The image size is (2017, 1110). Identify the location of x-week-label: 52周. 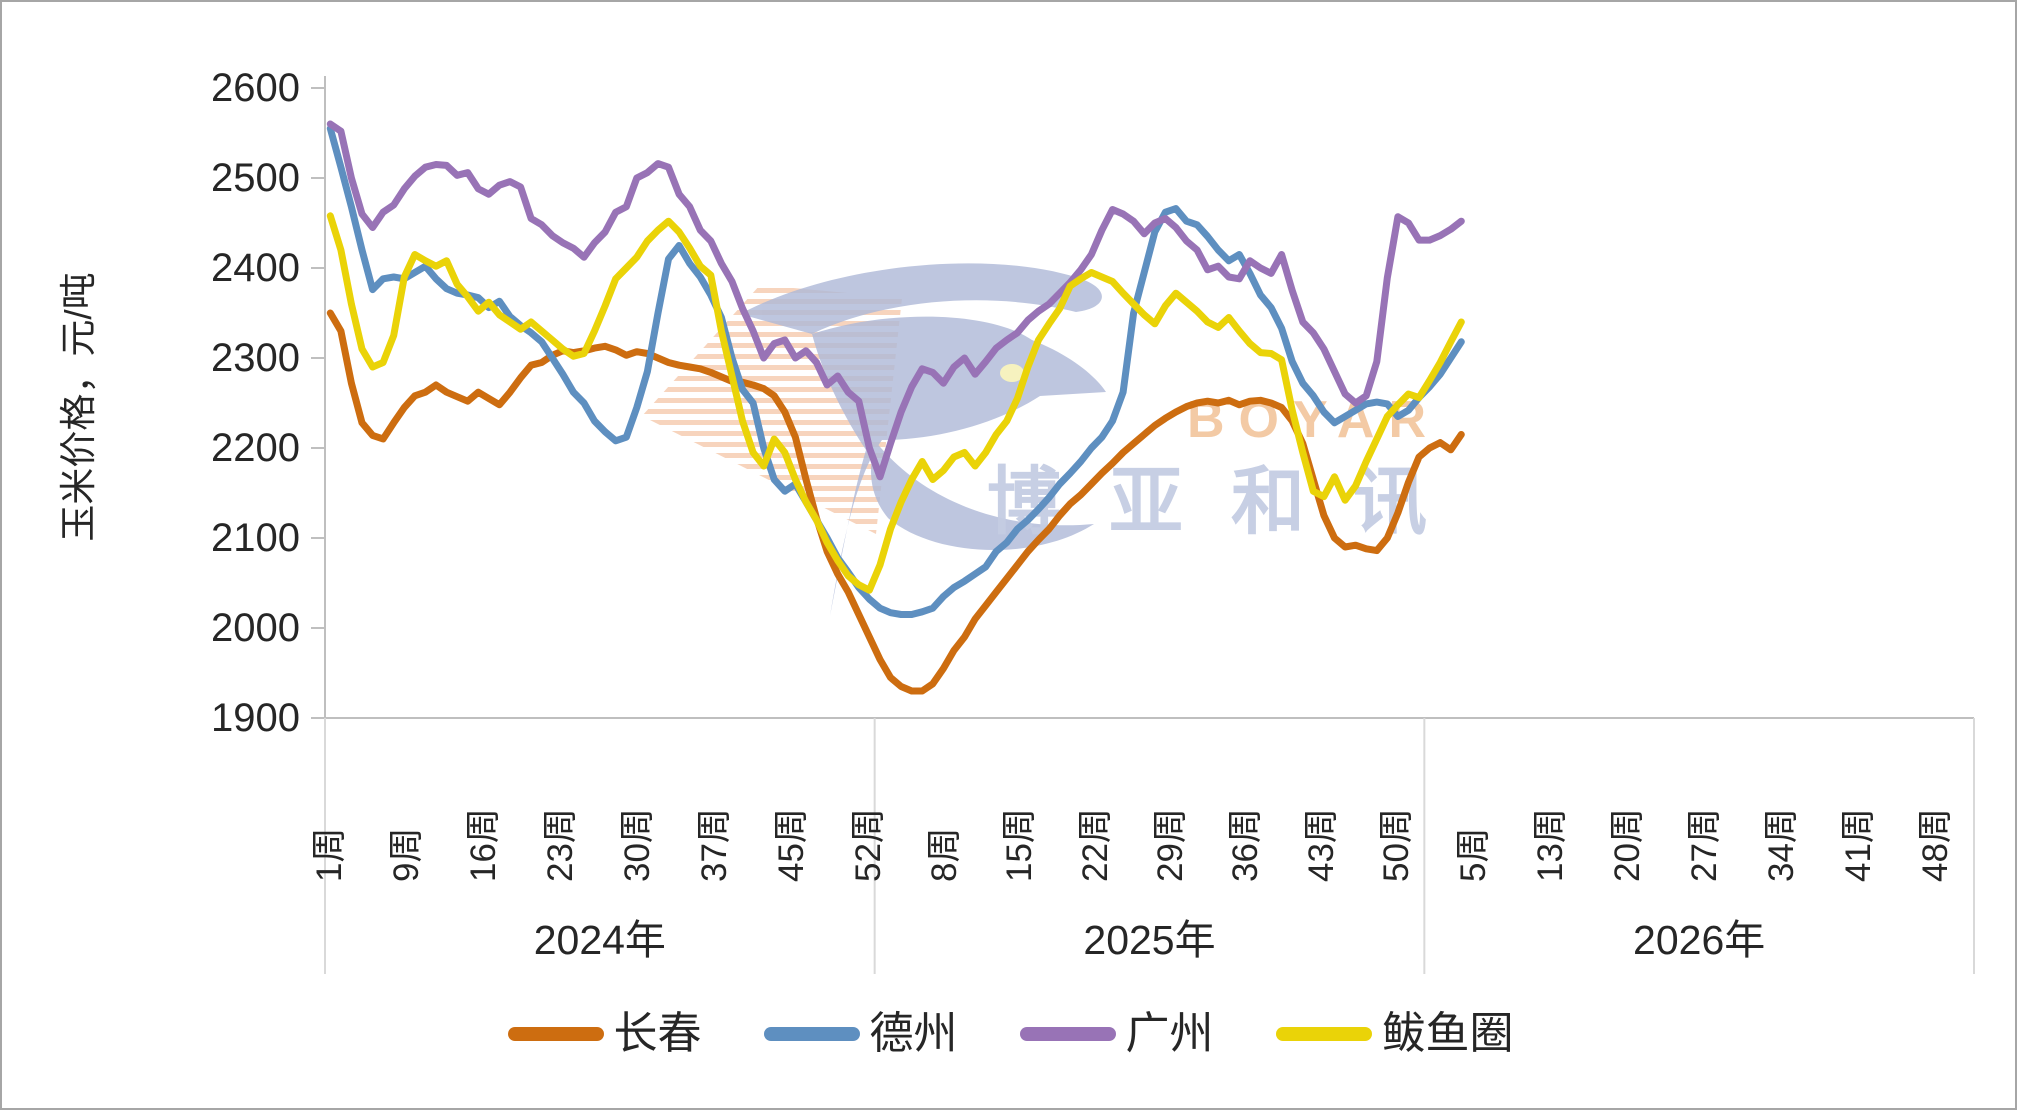
(869, 845).